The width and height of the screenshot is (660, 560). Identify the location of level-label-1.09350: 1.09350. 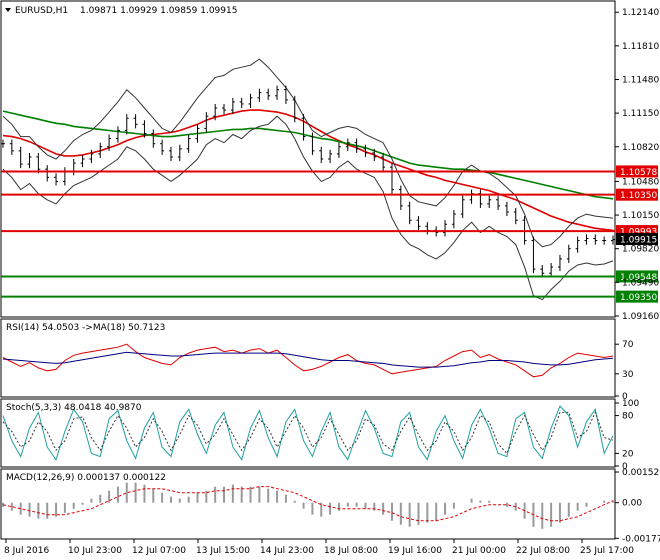
(638, 298).